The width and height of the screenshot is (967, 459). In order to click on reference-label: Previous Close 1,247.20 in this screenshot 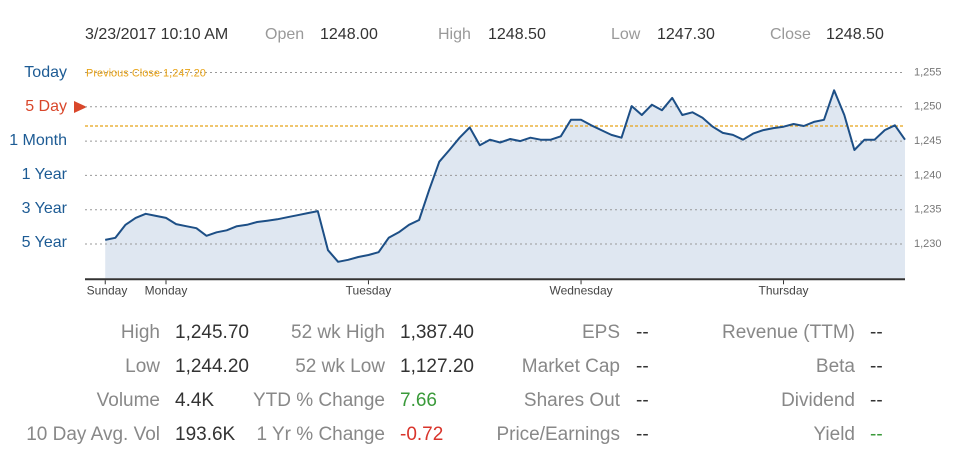, I will do `click(146, 73)`.